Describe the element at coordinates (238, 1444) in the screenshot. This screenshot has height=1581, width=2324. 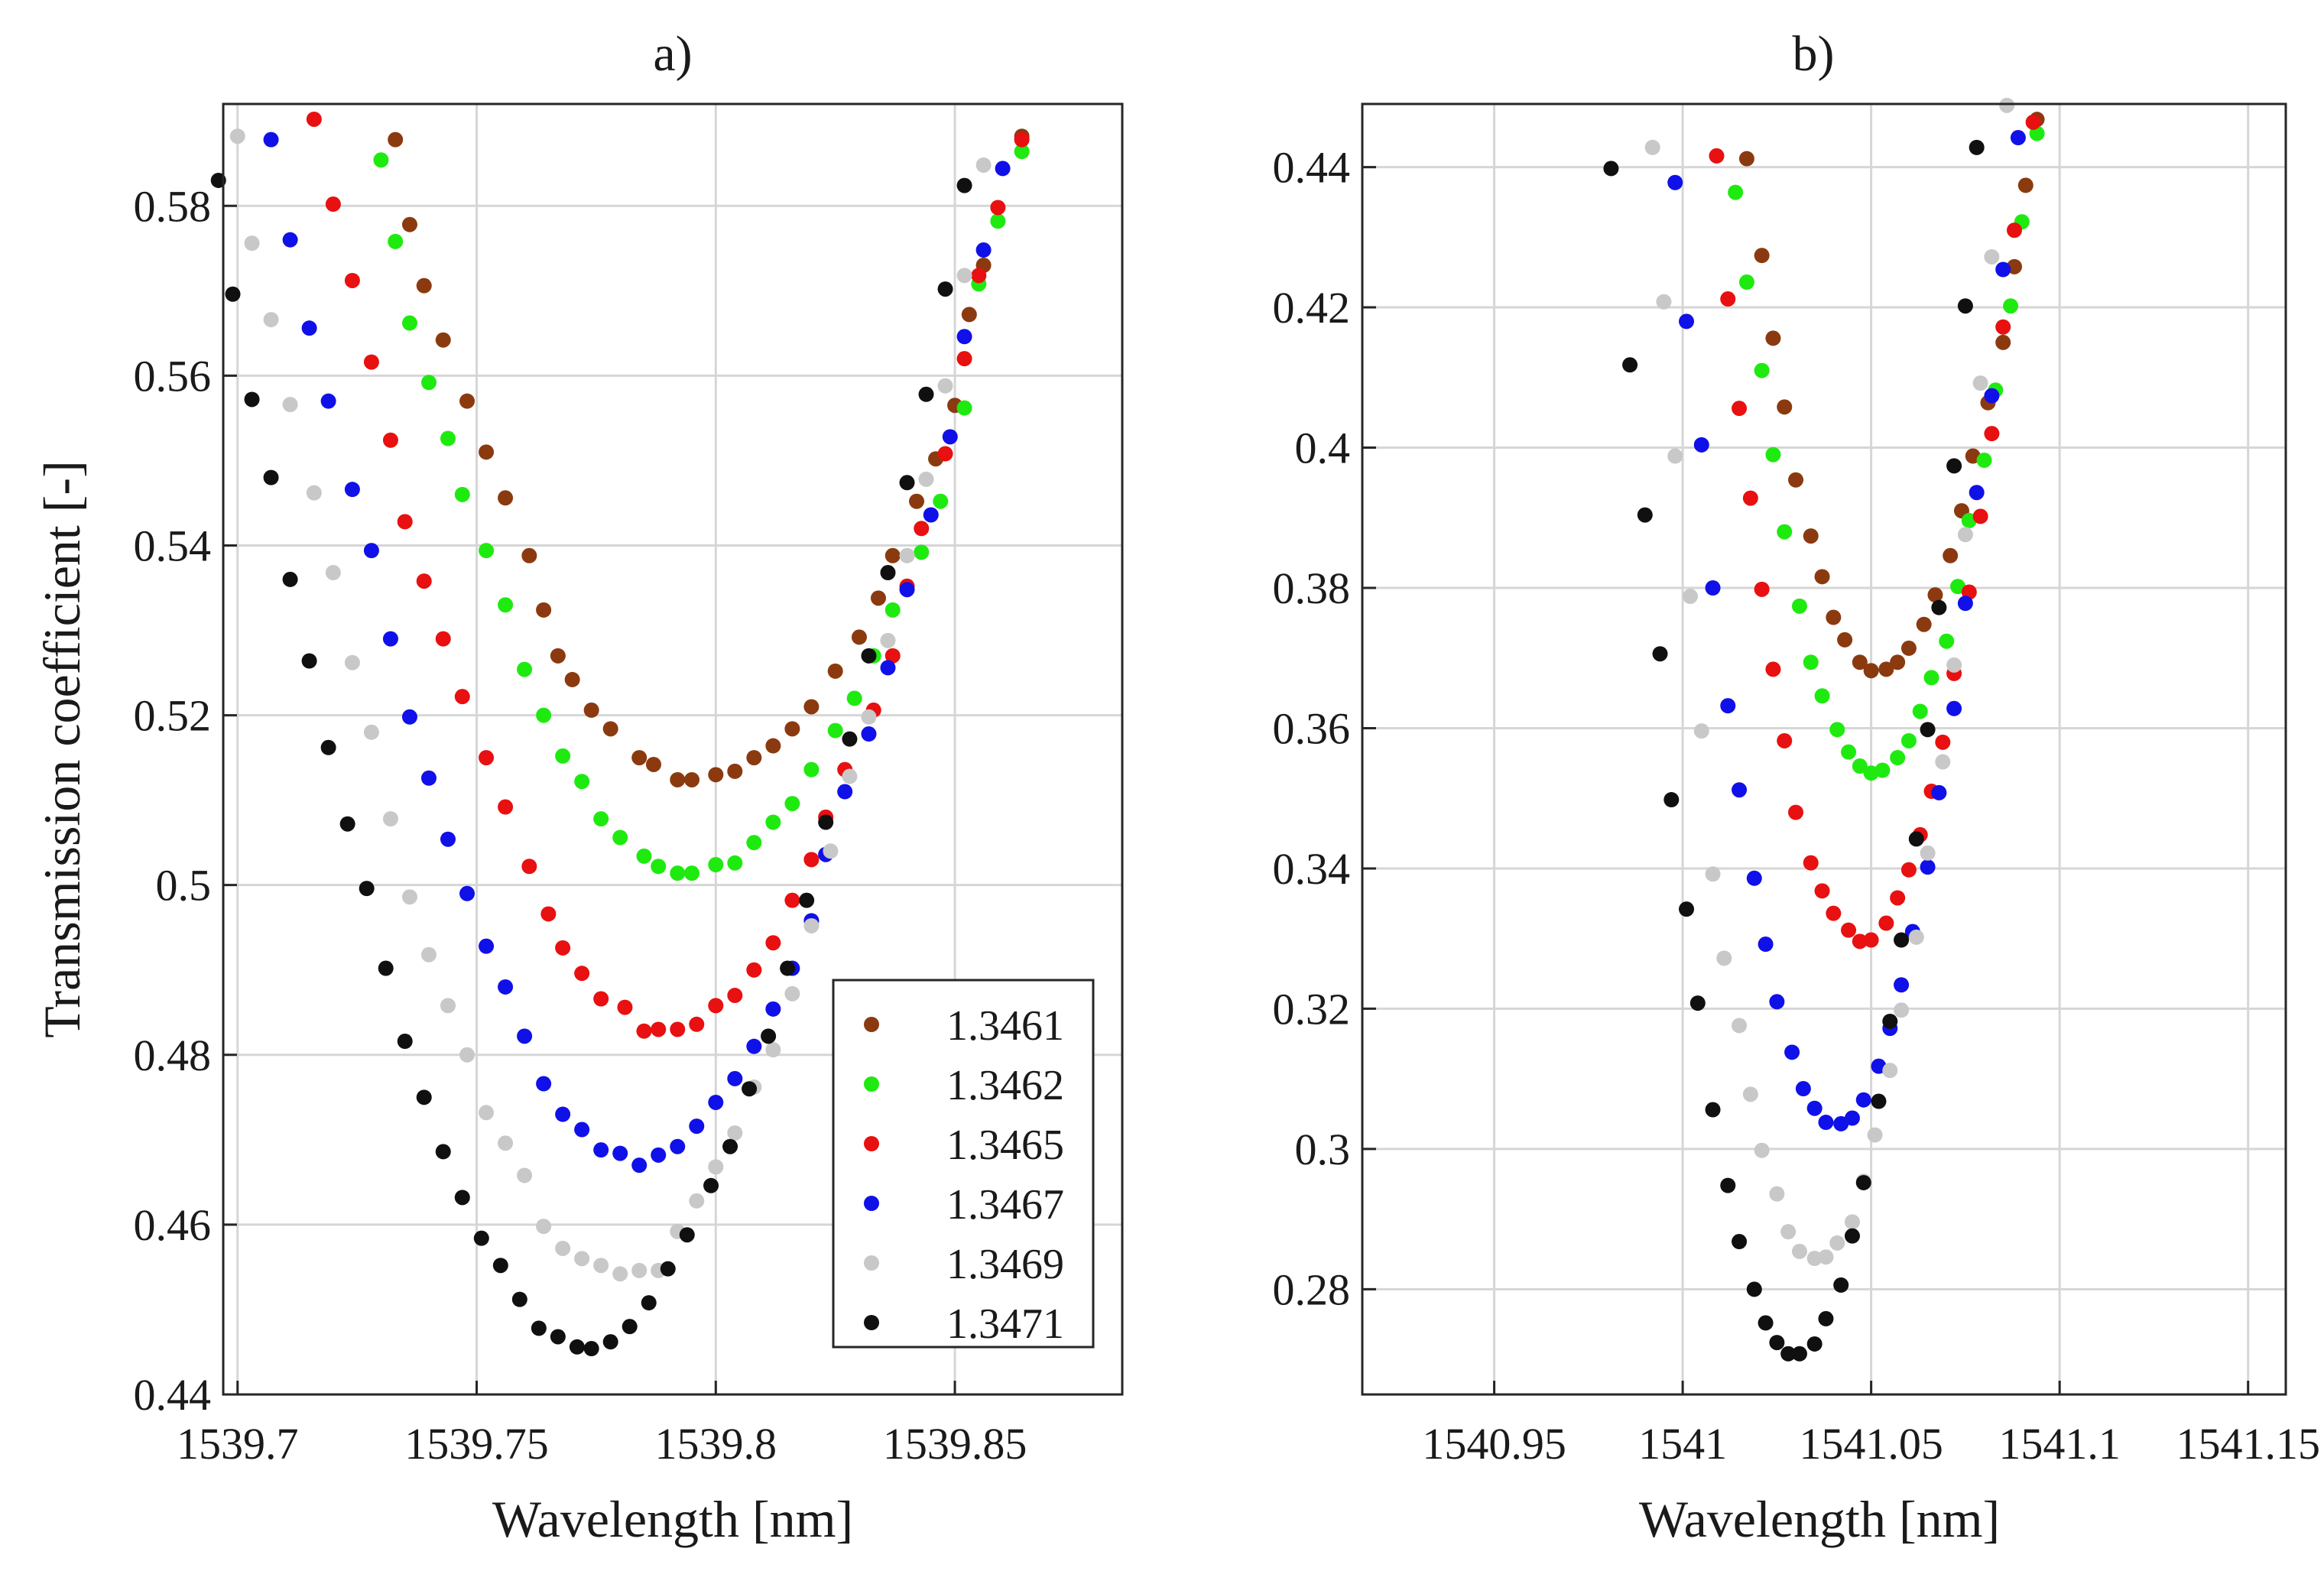
I see `panel-a-xtick-label: 1539.7` at that location.